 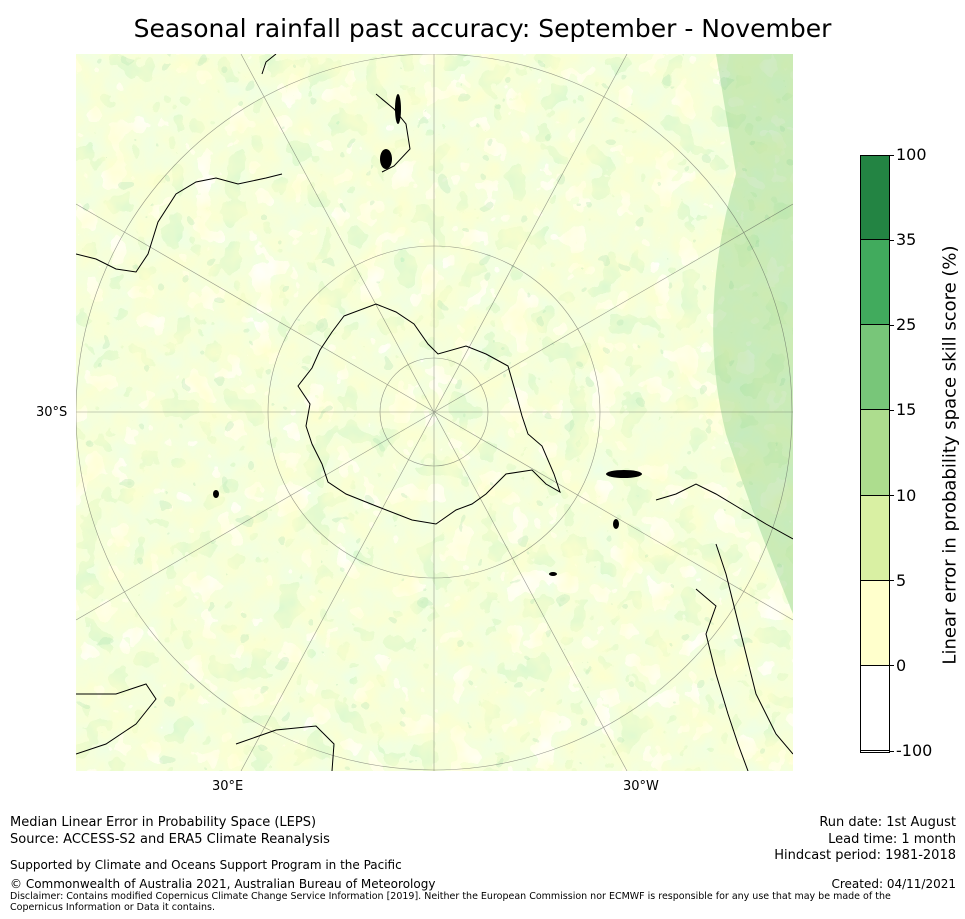 I want to click on footer-run-date: Run date: 1st August, so click(x=887, y=822).